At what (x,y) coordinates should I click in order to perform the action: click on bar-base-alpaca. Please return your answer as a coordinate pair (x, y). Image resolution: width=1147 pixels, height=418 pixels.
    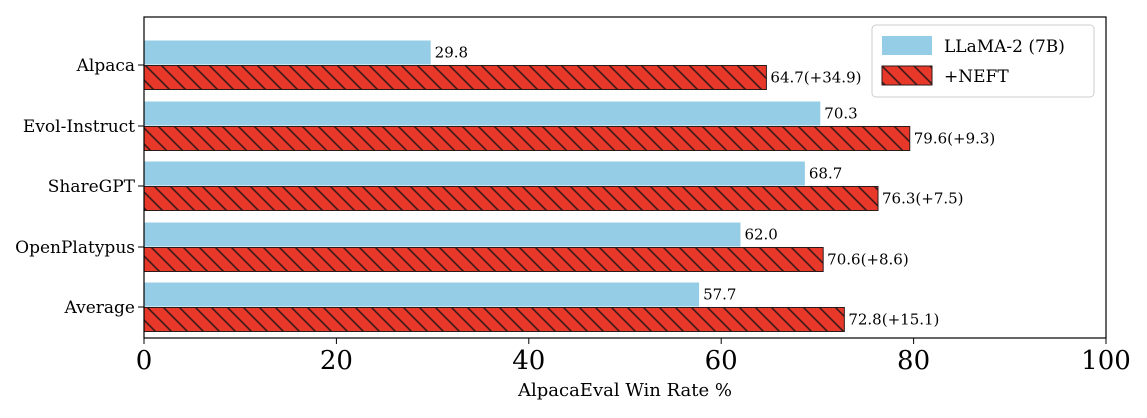
    Looking at the image, I should click on (287, 52).